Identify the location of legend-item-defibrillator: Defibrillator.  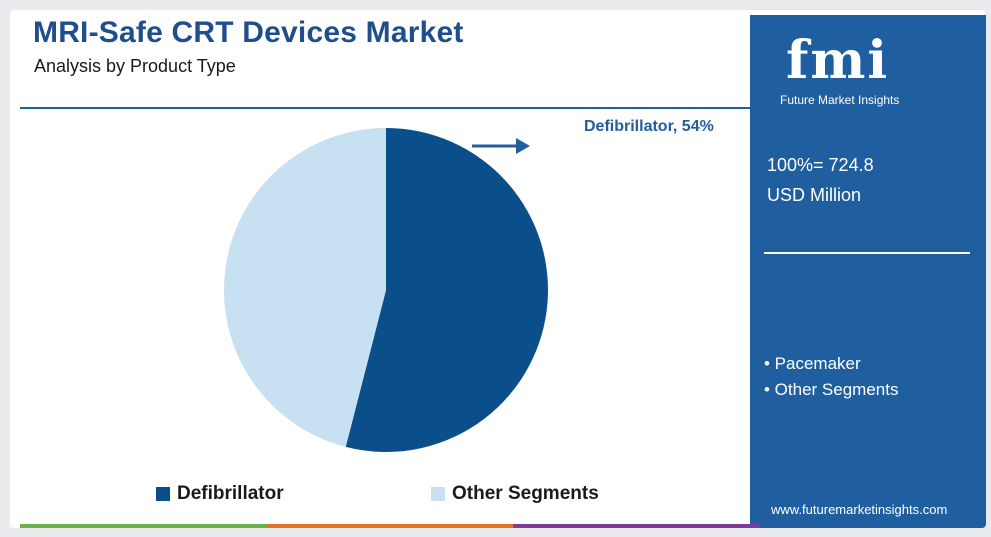
(220, 494).